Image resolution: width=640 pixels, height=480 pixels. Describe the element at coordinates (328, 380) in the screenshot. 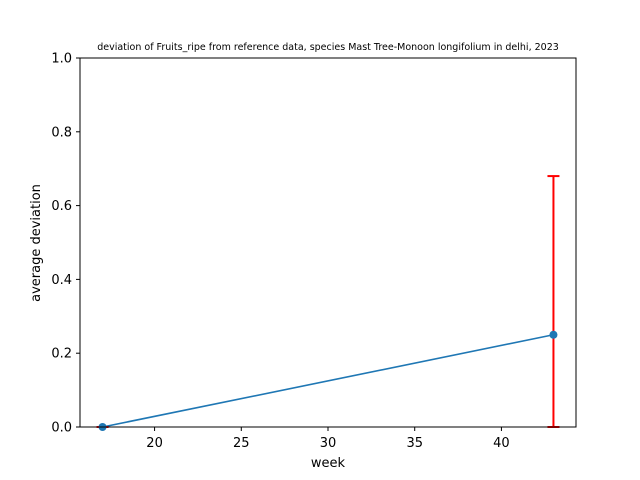

I see `series-line` at that location.